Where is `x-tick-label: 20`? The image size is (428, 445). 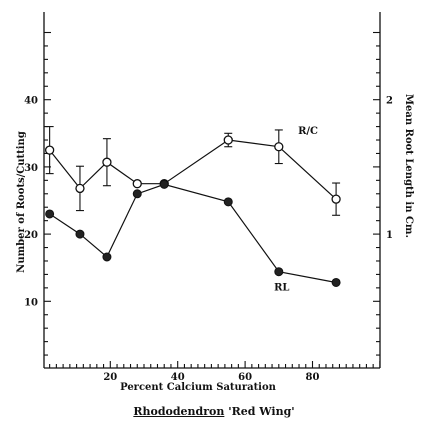 x-tick-label: 20 is located at coordinates (110, 377).